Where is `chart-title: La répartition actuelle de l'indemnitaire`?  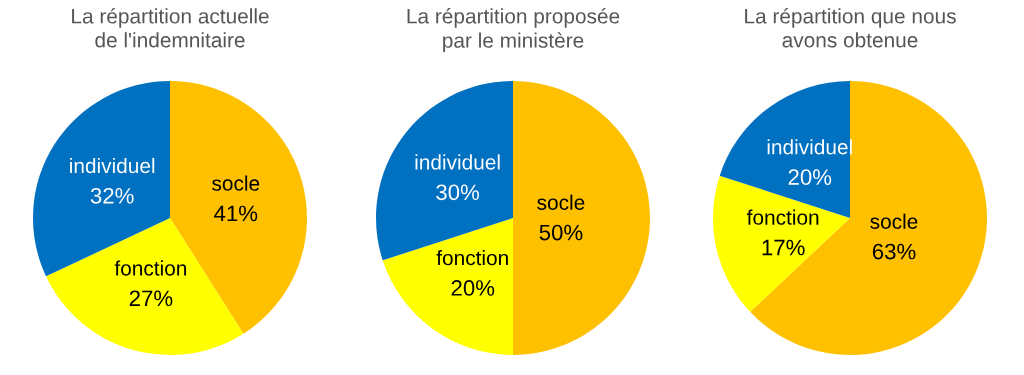 chart-title: La répartition actuelle de l'indemnitaire is located at coordinates (170, 28).